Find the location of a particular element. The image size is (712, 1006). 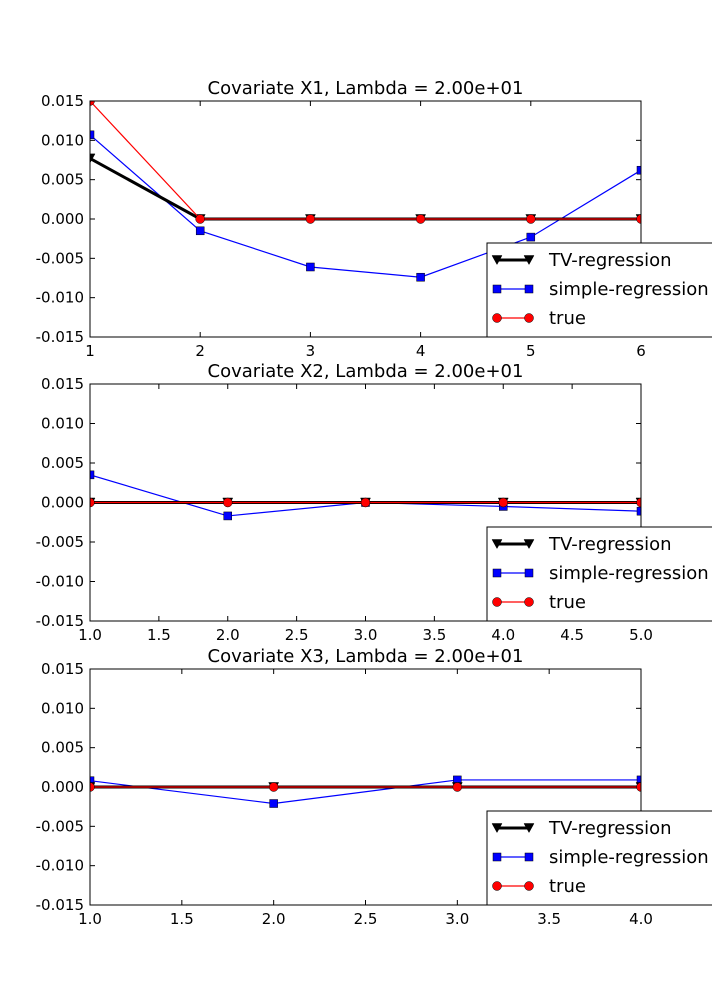

x-tick-label: 2 is located at coordinates (200, 351).